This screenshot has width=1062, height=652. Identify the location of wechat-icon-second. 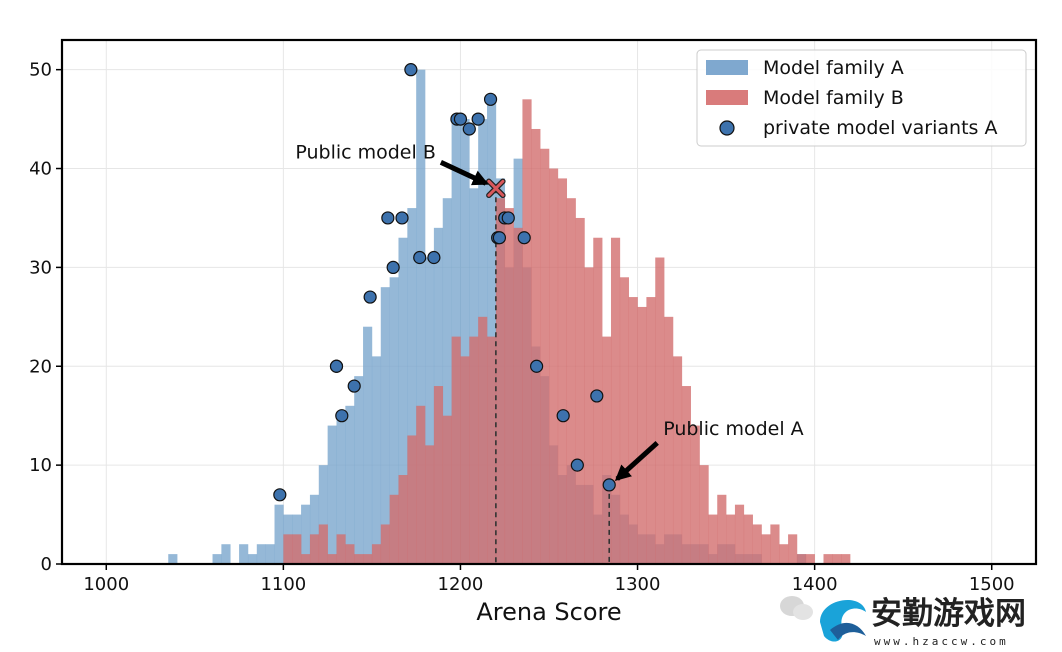
(803, 612).